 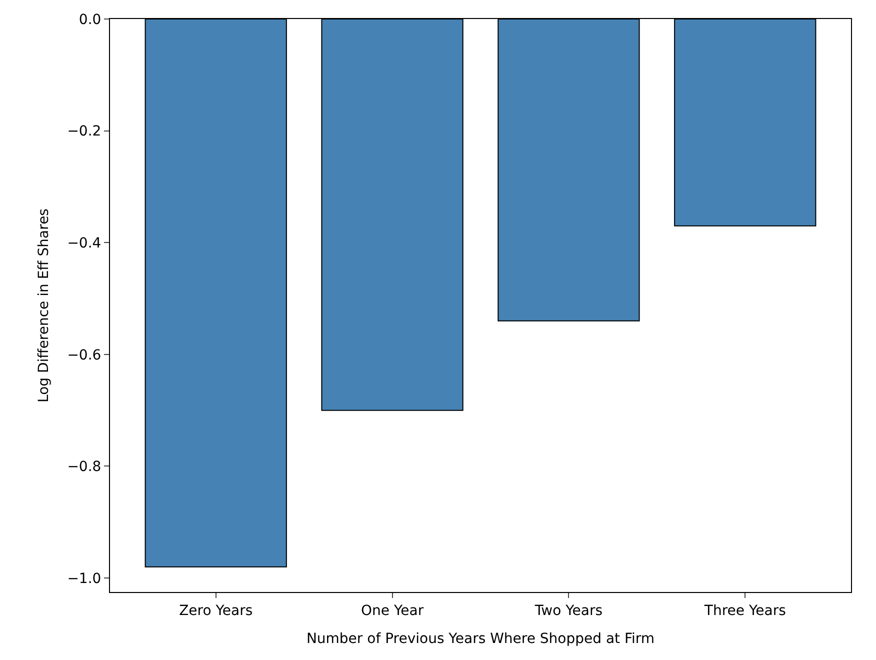 I want to click on x-tick-label: Three Years, so click(x=744, y=610).